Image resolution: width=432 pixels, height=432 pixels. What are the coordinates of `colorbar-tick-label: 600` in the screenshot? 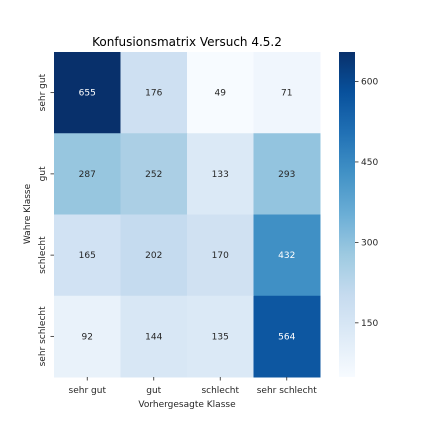 It's located at (369, 82).